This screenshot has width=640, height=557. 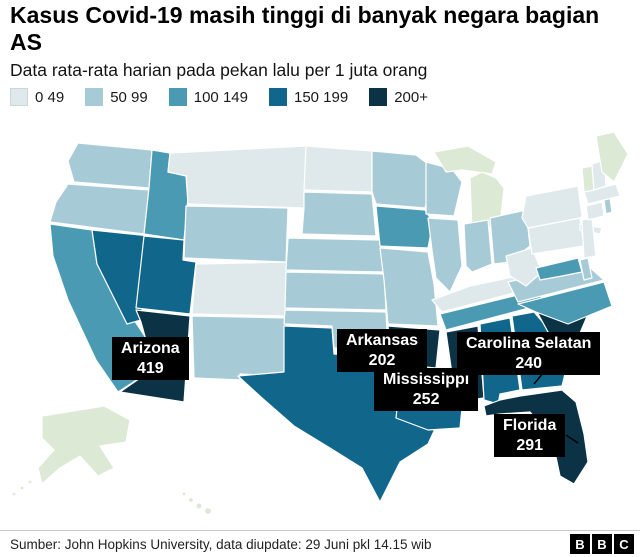 What do you see at coordinates (239, 348) in the screenshot?
I see `state-nm` at bounding box center [239, 348].